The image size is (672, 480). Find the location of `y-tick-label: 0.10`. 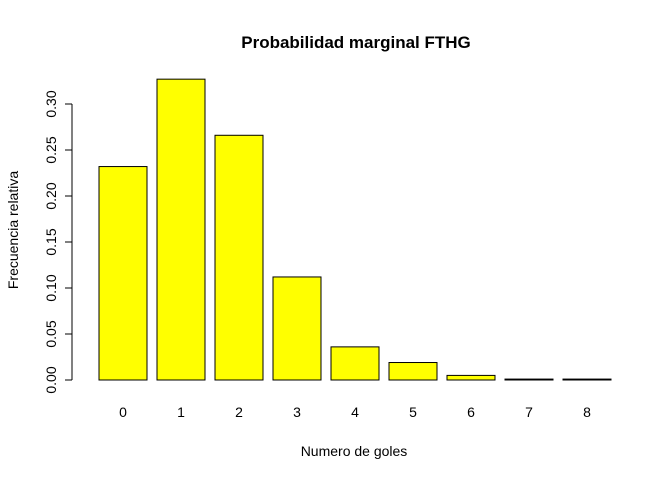

y-tick-label: 0.10 is located at coordinates (51, 287).